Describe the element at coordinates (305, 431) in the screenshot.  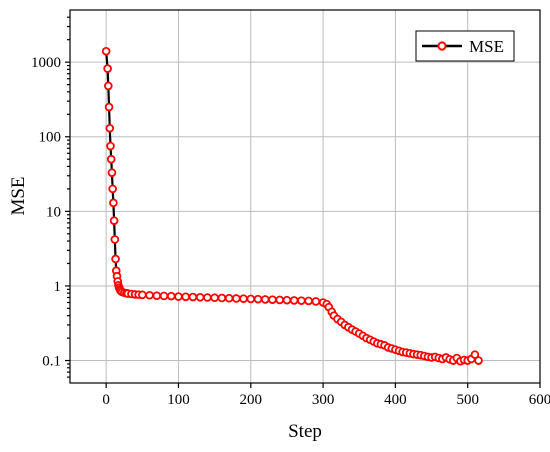
I see `x-axis-title: Step` at that location.